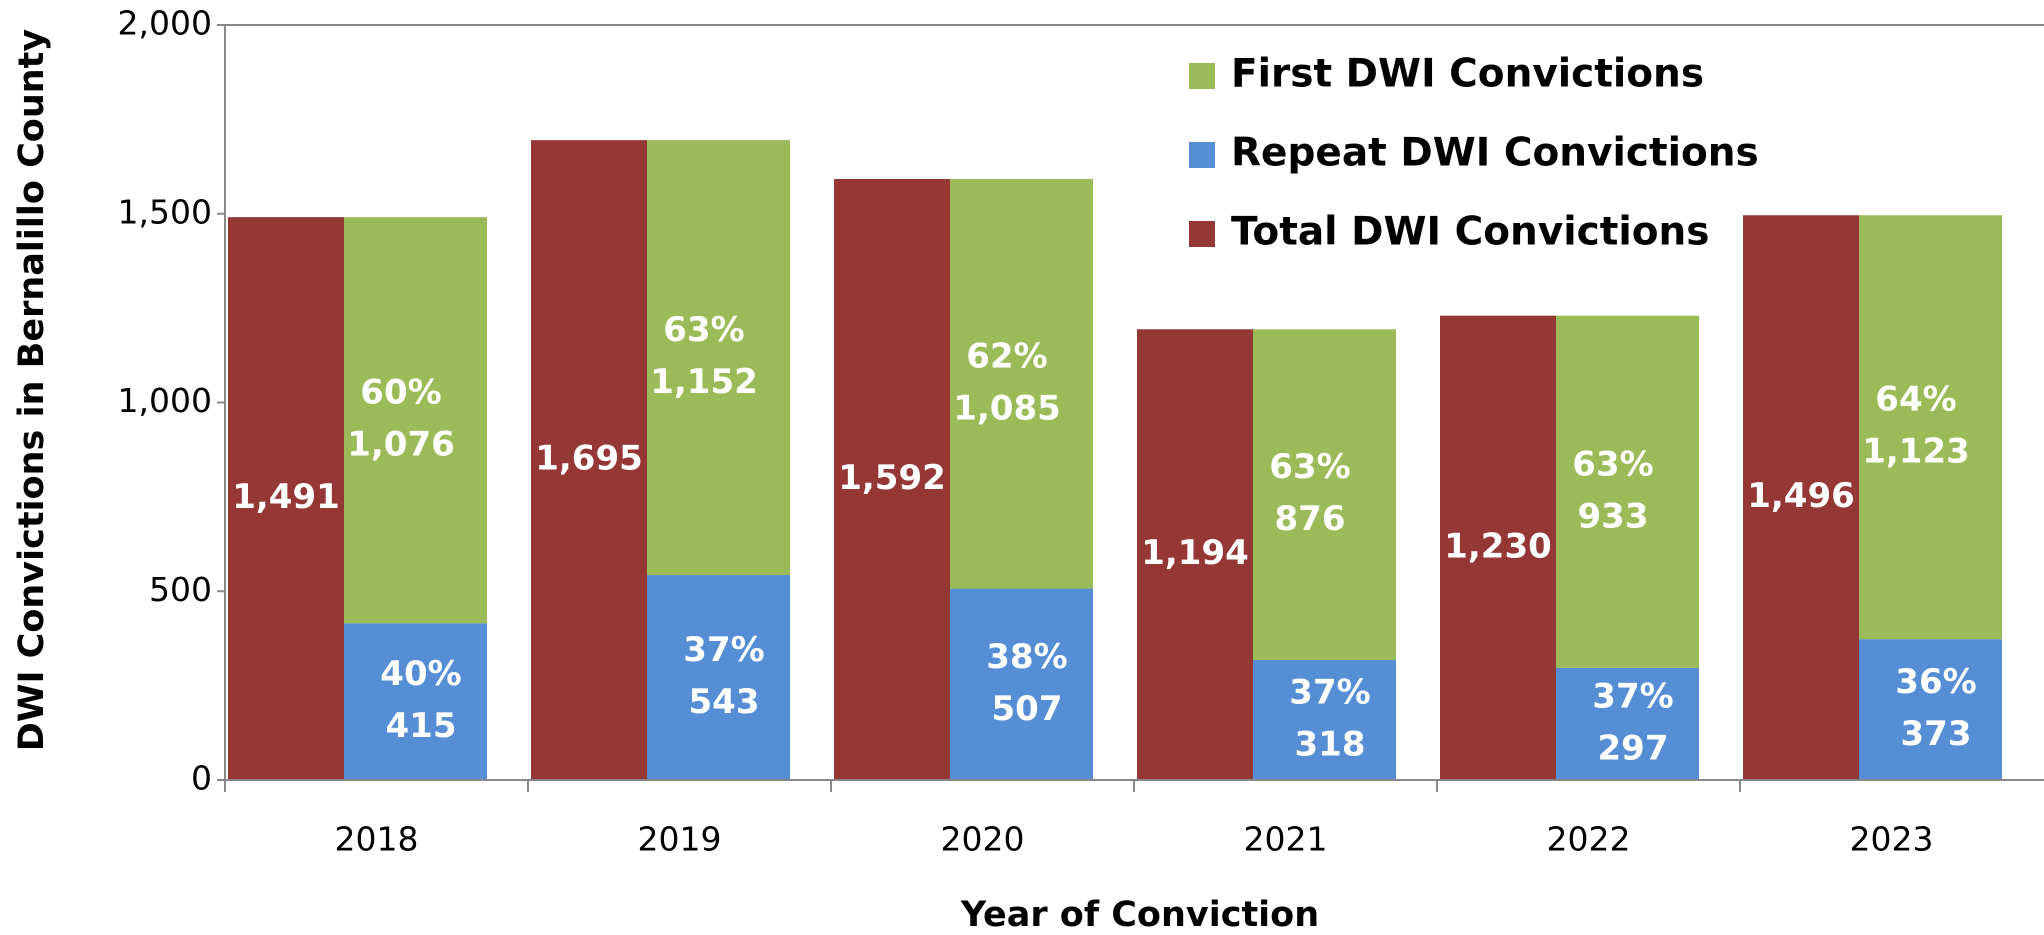 The height and width of the screenshot is (935, 2044). Describe the element at coordinates (983, 839) in the screenshot. I see `x-tick-label: 2020` at that location.